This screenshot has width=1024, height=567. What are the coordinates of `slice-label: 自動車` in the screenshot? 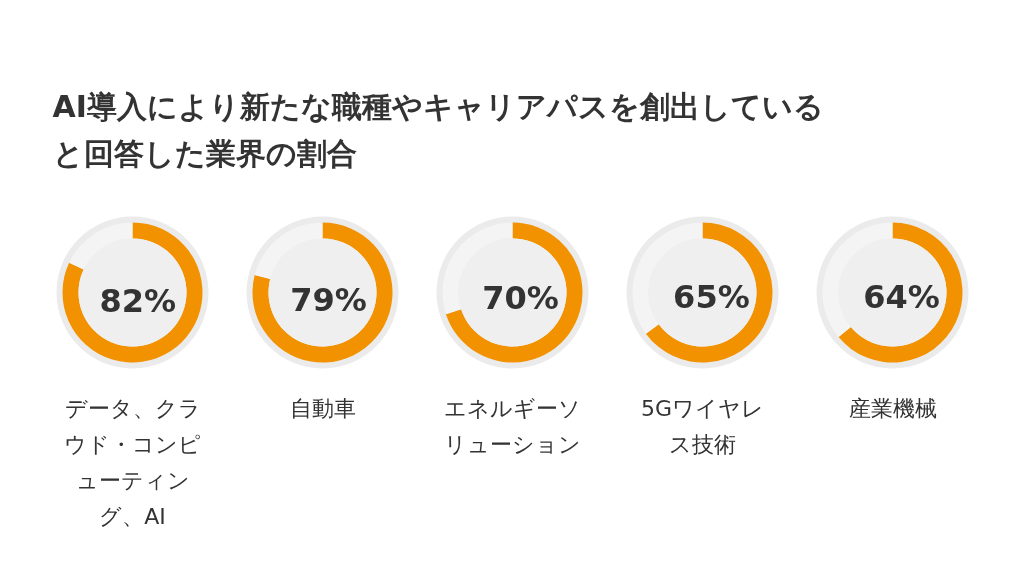 It's located at (322, 408).